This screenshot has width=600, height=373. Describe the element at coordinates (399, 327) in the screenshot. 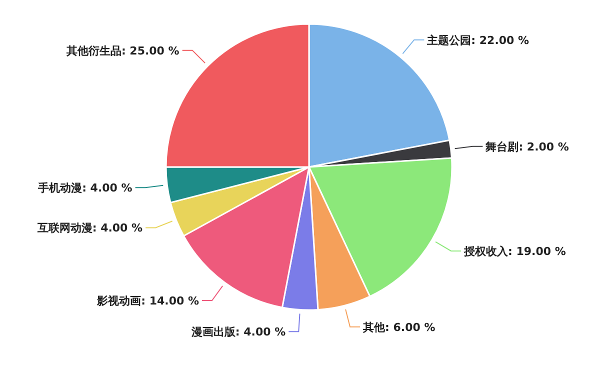

I see `slice-label: 其他: 6.00 %` at that location.